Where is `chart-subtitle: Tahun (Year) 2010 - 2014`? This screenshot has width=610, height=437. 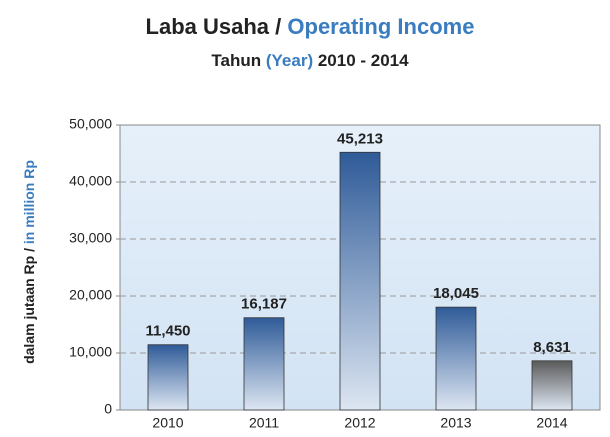
chart-subtitle: Tahun (Year) 2010 - 2014 is located at coordinates (310, 60).